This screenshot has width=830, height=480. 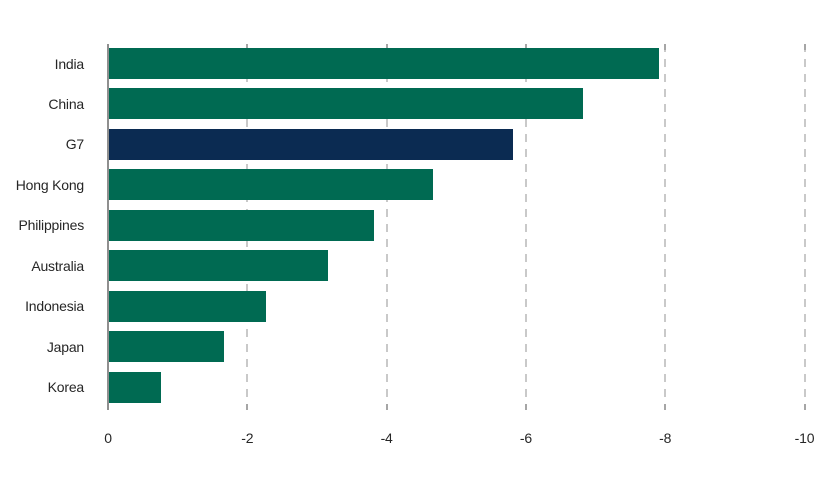 What do you see at coordinates (665, 438) in the screenshot?
I see `x-tick-label--8: -8` at bounding box center [665, 438].